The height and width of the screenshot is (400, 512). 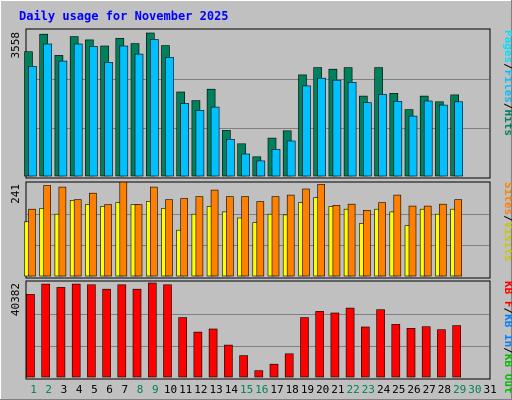 I want to click on x-label-day: 17, so click(x=276, y=389).